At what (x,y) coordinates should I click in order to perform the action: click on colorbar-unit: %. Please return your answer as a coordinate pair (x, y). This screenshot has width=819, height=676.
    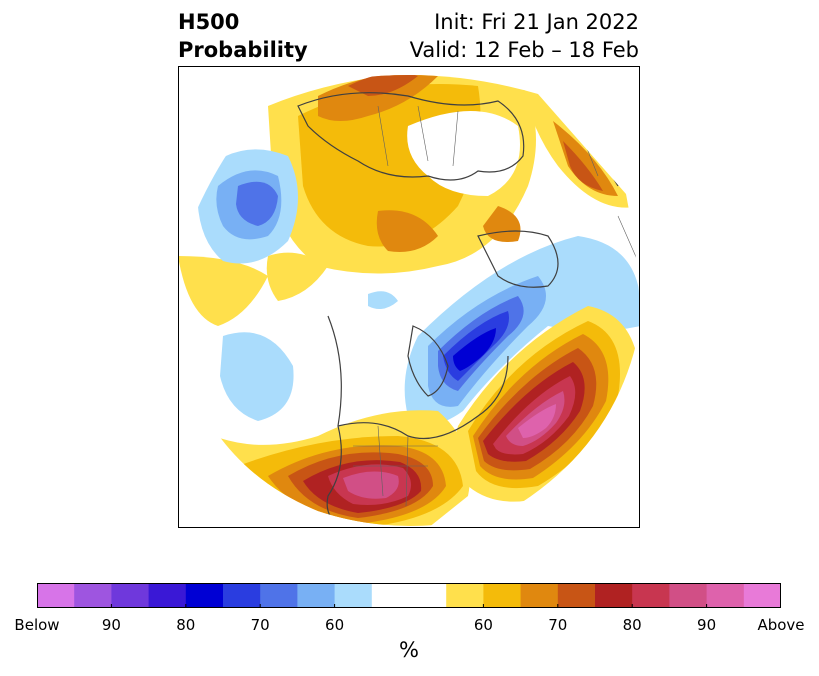
    Looking at the image, I should click on (409, 650).